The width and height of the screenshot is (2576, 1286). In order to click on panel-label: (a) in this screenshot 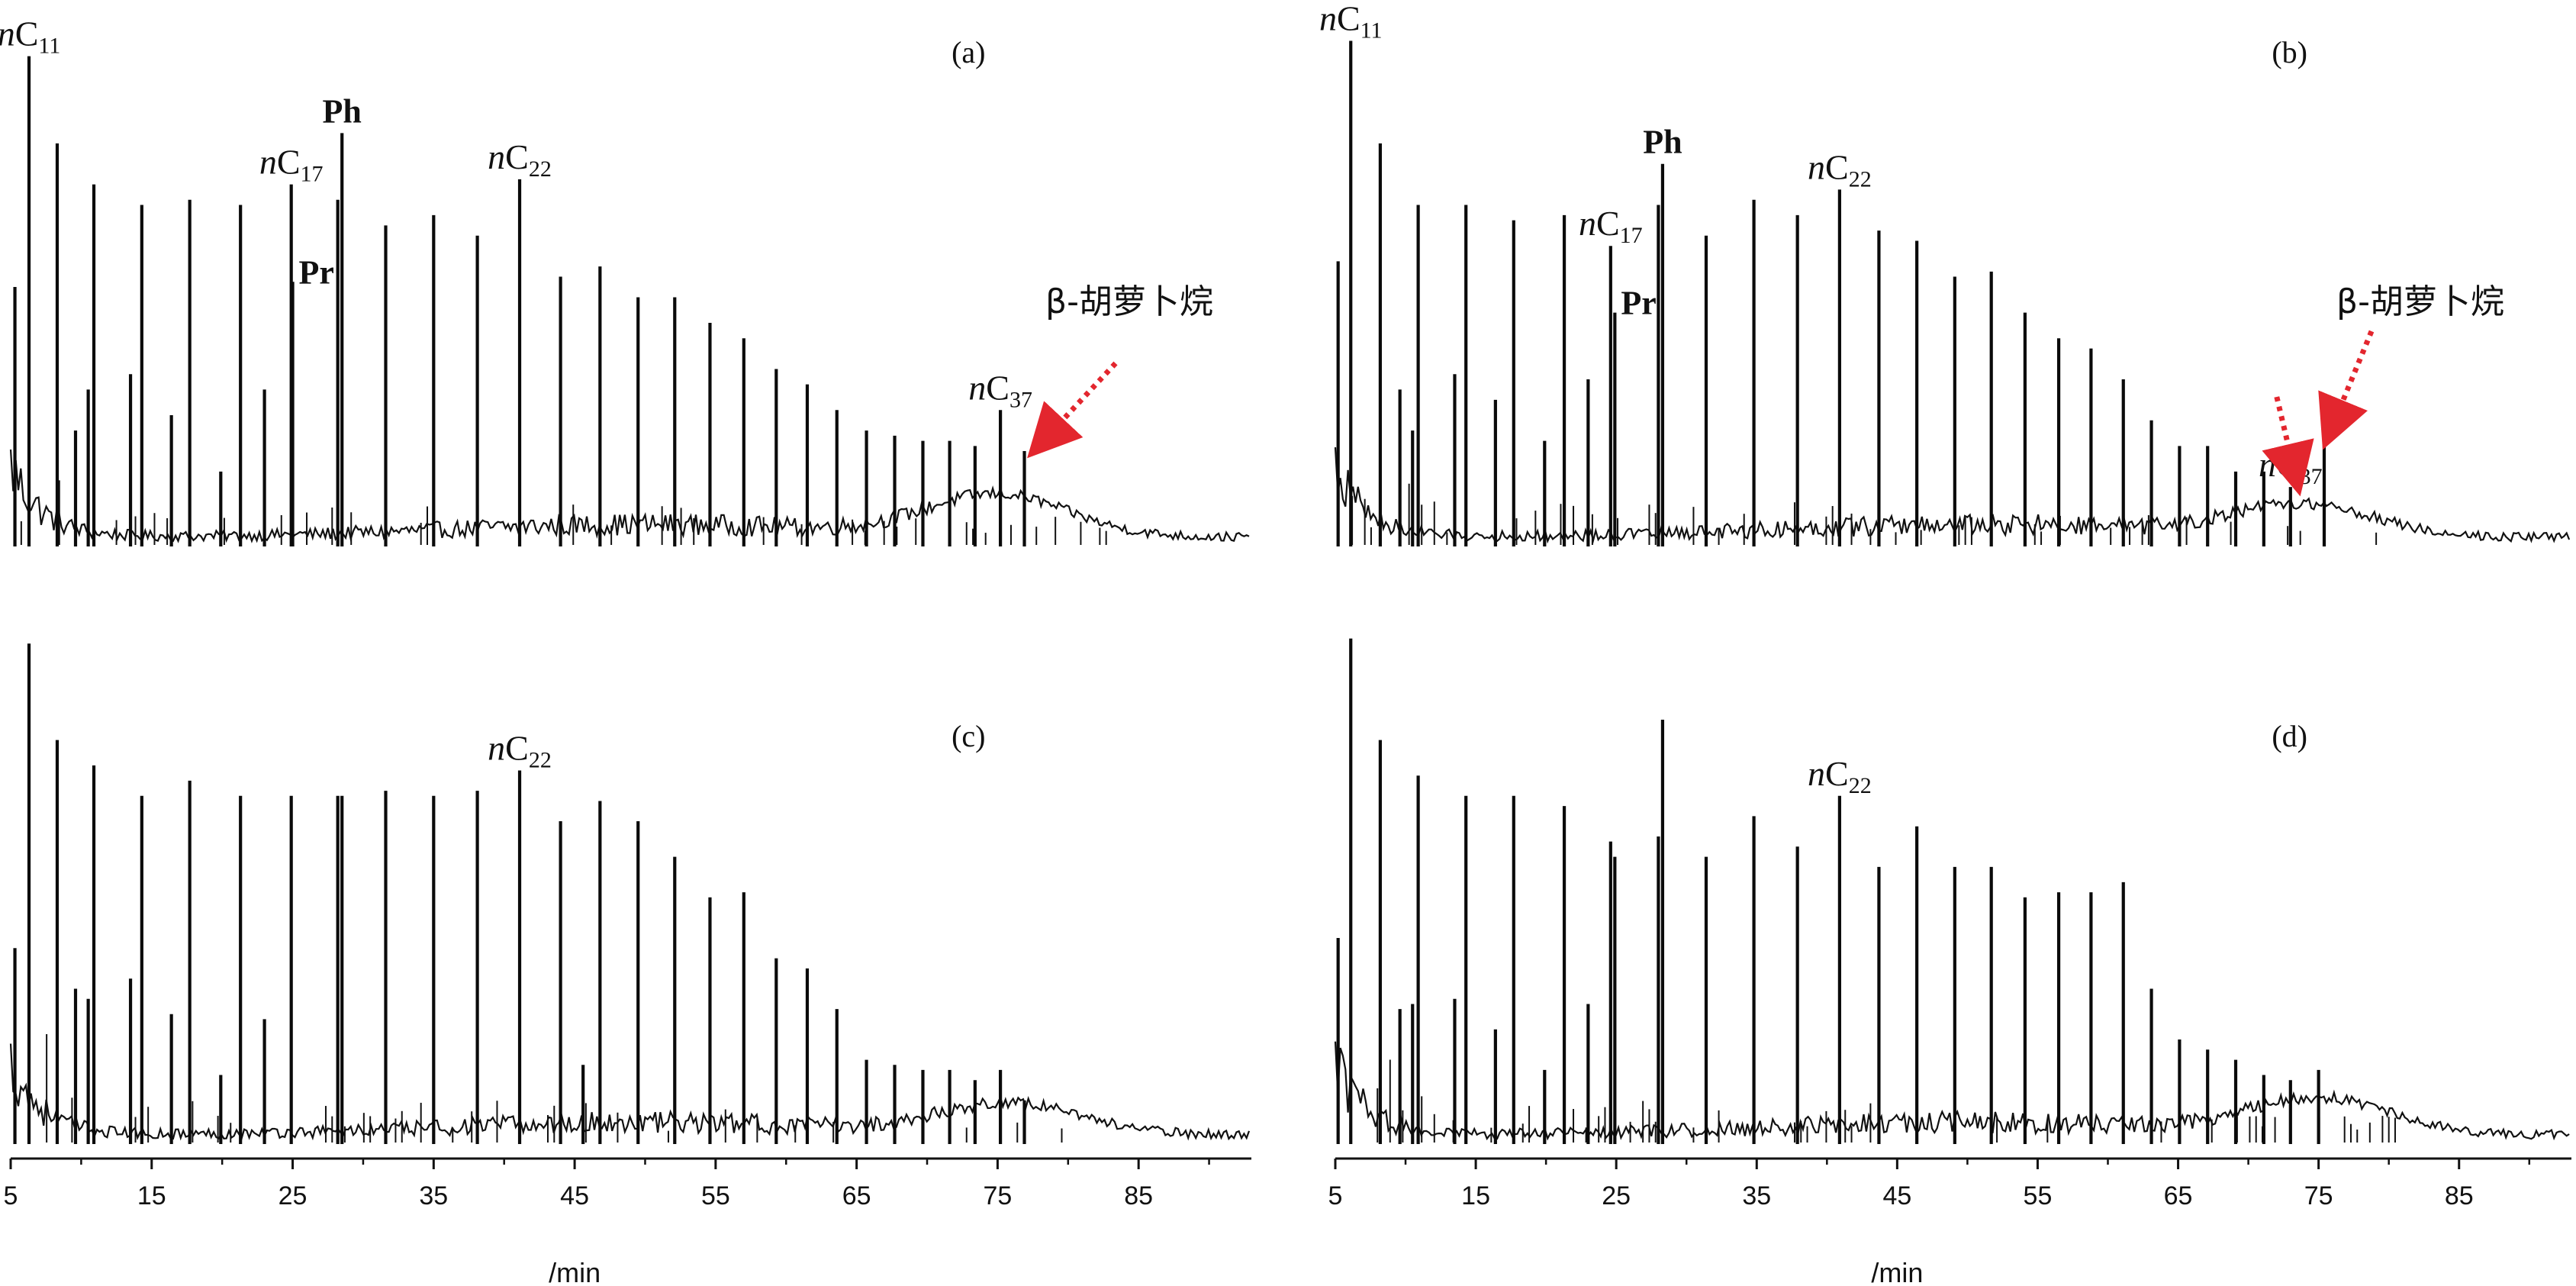, I will do `click(968, 52)`.